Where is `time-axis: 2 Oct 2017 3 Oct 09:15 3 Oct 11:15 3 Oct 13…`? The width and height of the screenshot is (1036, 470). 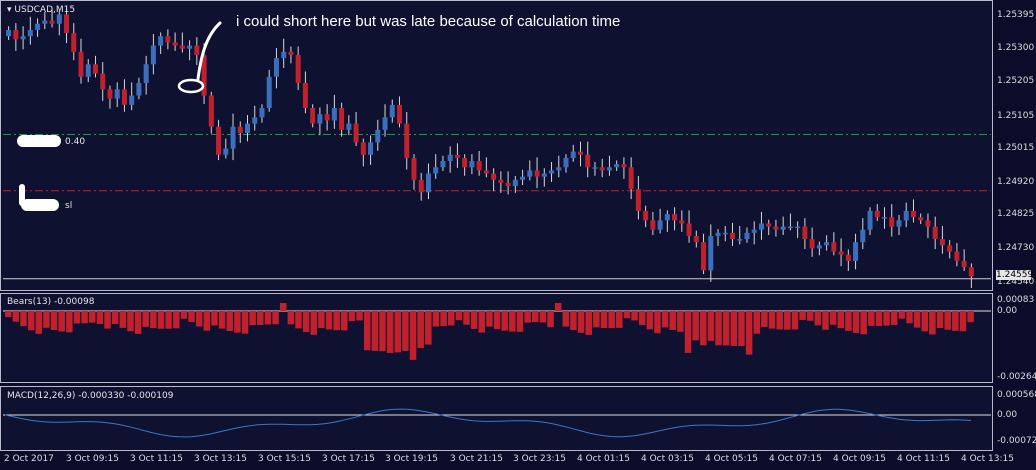 time-axis: 2 Oct 2017 3 Oct 09:15 3 Oct 11:15 3 Oct 13… is located at coordinates (518, 461).